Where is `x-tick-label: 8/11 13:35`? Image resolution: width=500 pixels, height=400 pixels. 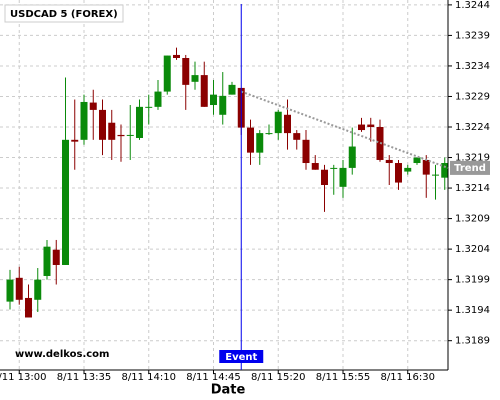
x-tick-label: 8/11 13:35 is located at coordinates (84, 377).